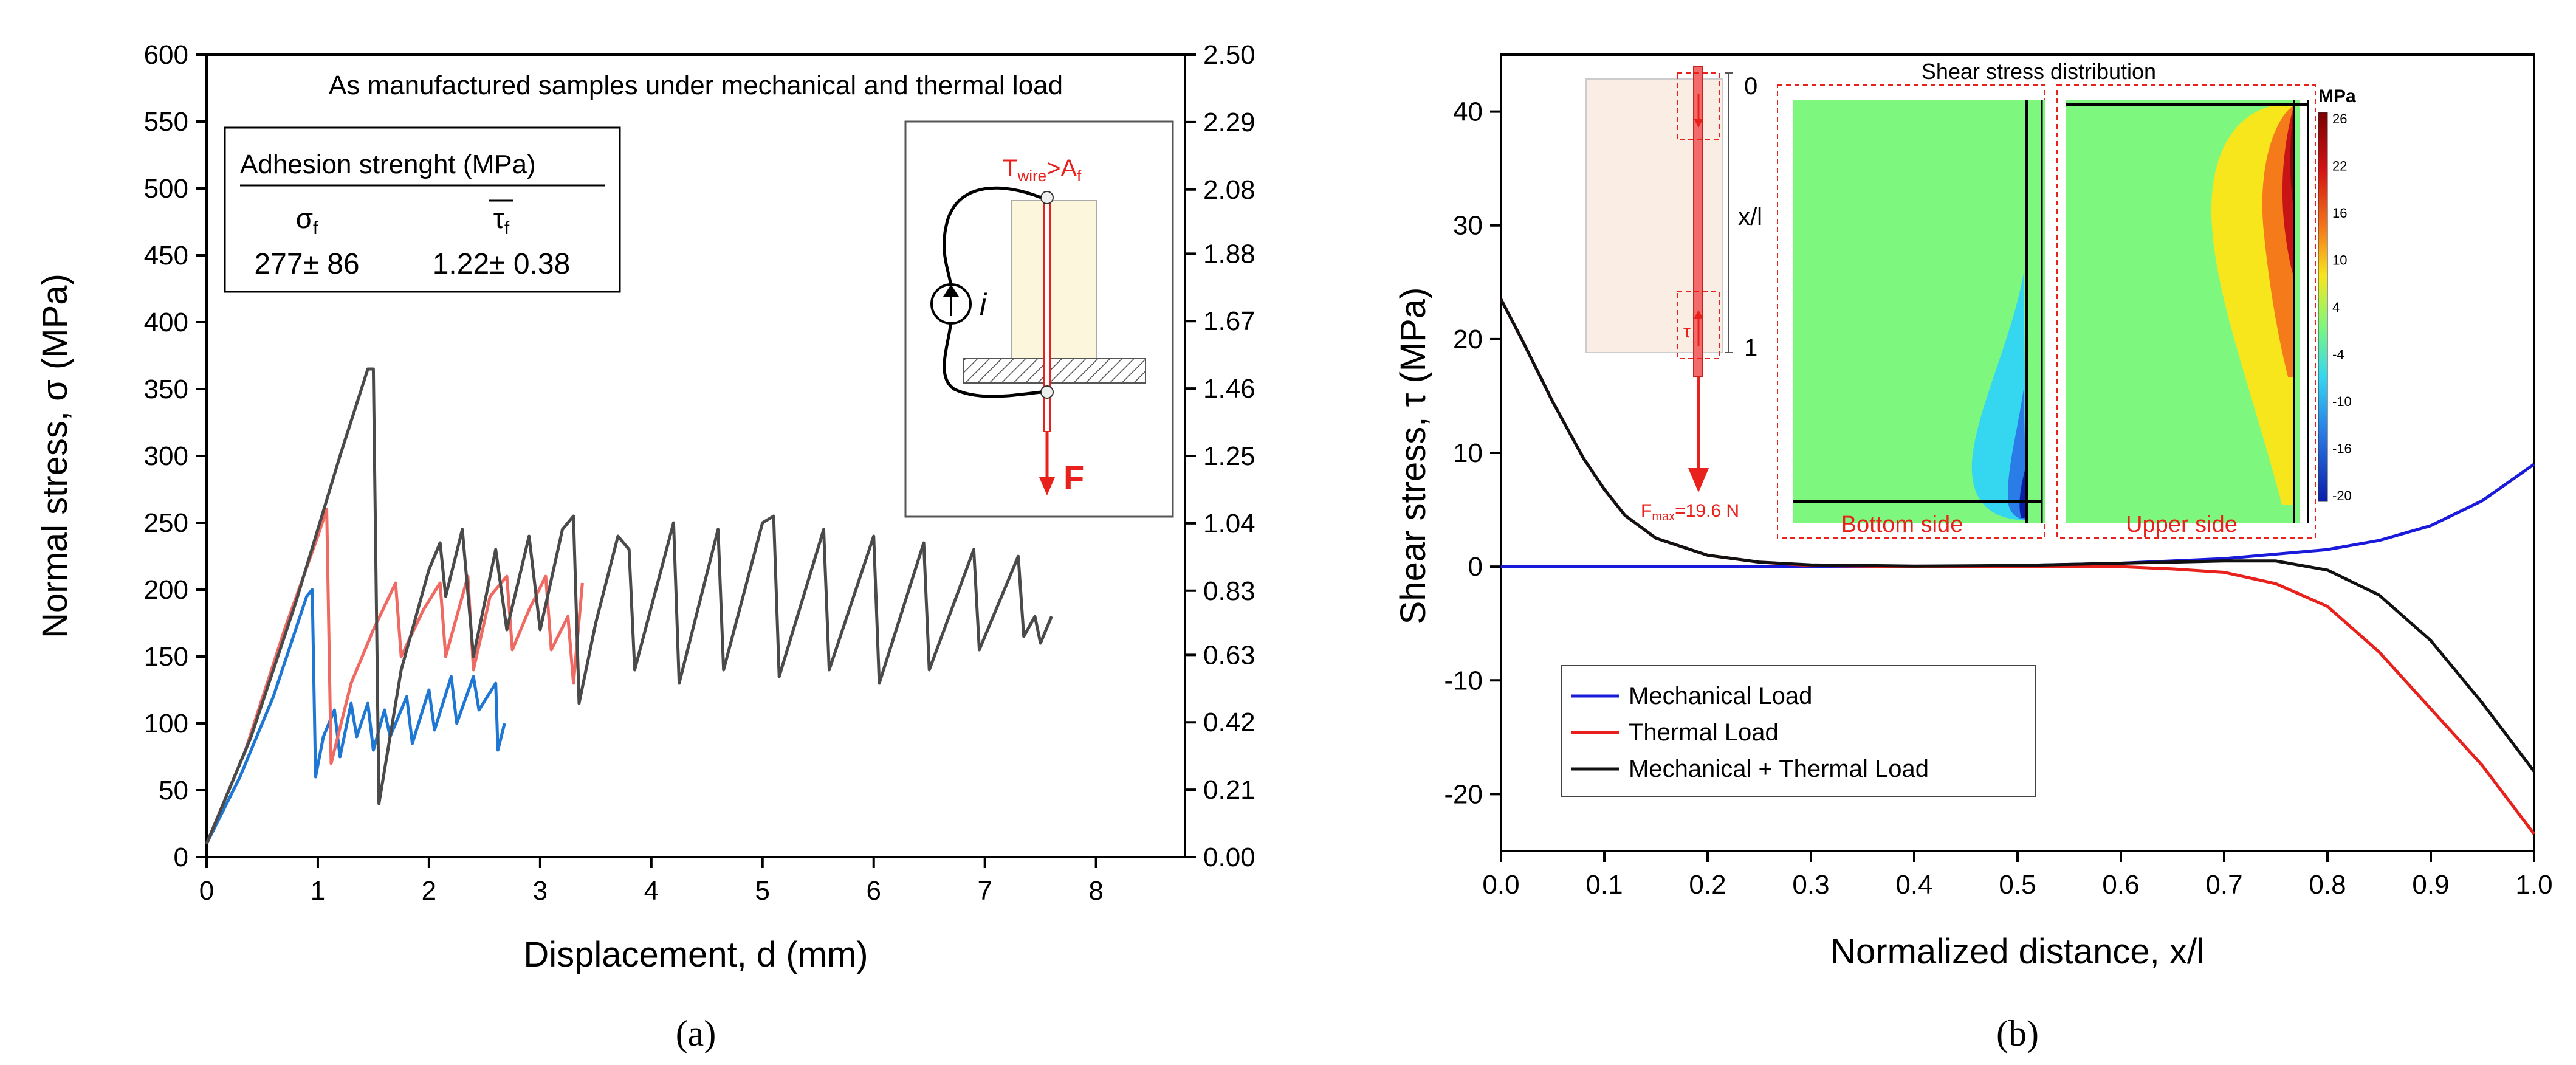  What do you see at coordinates (540, 891) in the screenshot?
I see `x-tick-label: 3` at bounding box center [540, 891].